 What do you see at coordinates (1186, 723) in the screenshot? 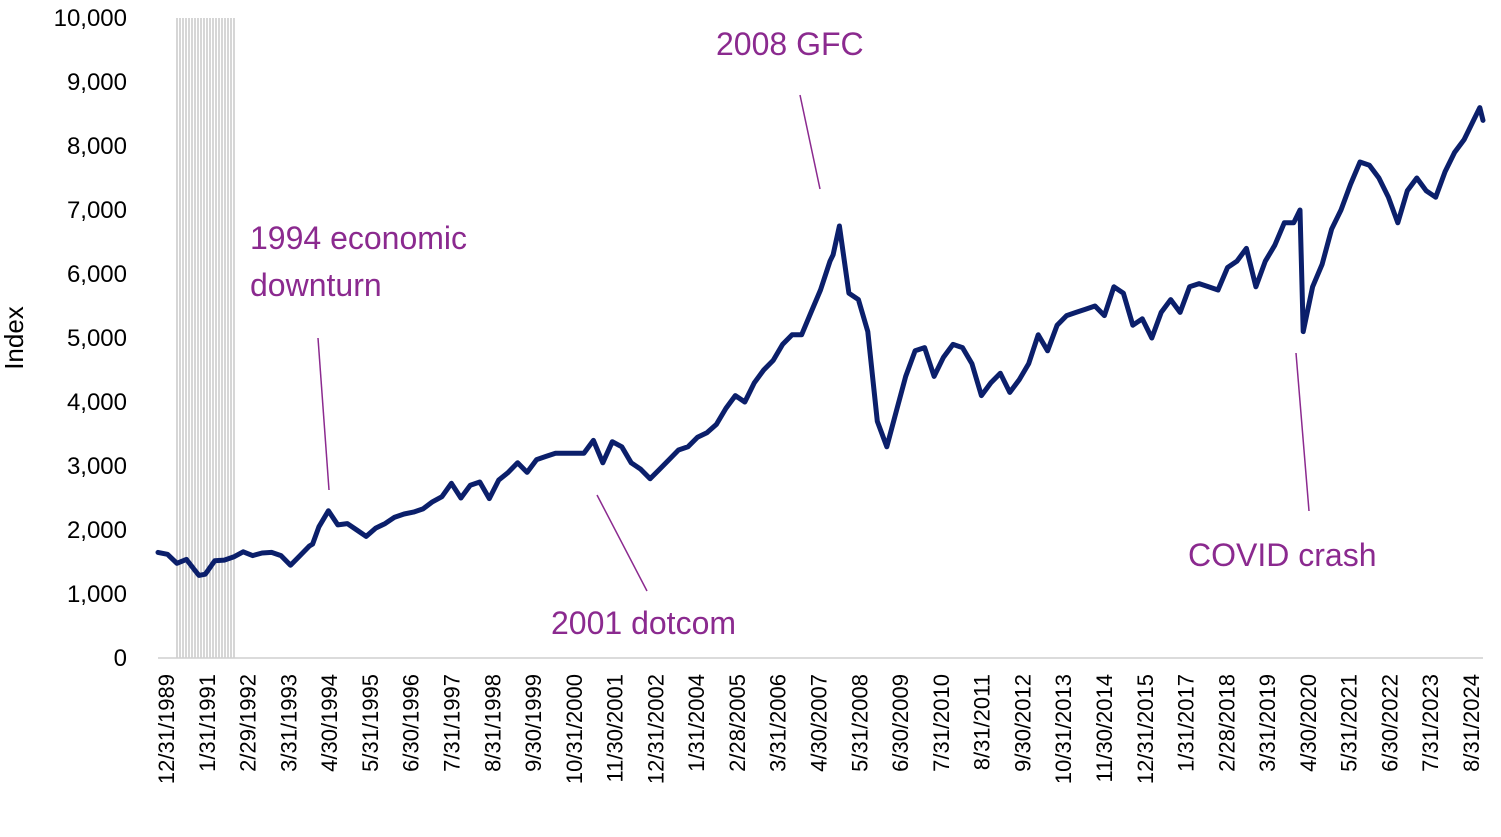
I see `x-tick-label: 1/31/2017` at bounding box center [1186, 723].